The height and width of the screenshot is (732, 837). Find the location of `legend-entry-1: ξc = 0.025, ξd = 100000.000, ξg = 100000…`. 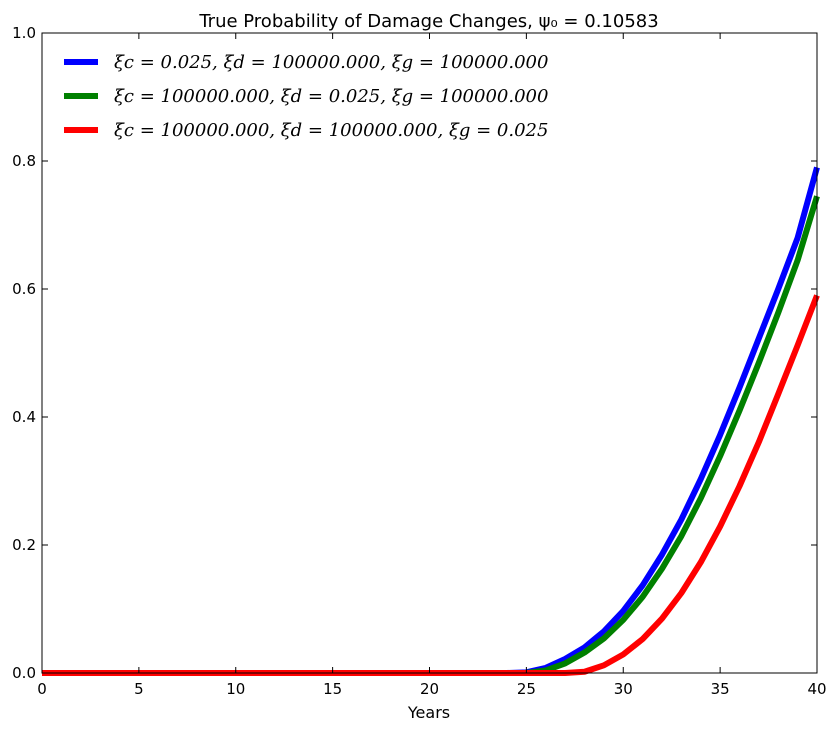

legend-entry-1: ξc = 0.025, ξd = 100000.000, ξg = 100000… is located at coordinates (331, 62).